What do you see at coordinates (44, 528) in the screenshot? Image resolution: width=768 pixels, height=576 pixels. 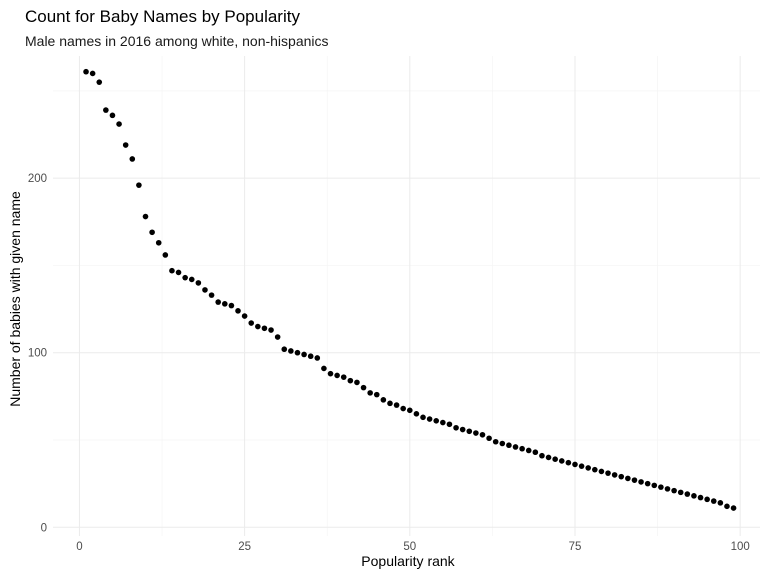 I see `y-tick-label: 0` at bounding box center [44, 528].